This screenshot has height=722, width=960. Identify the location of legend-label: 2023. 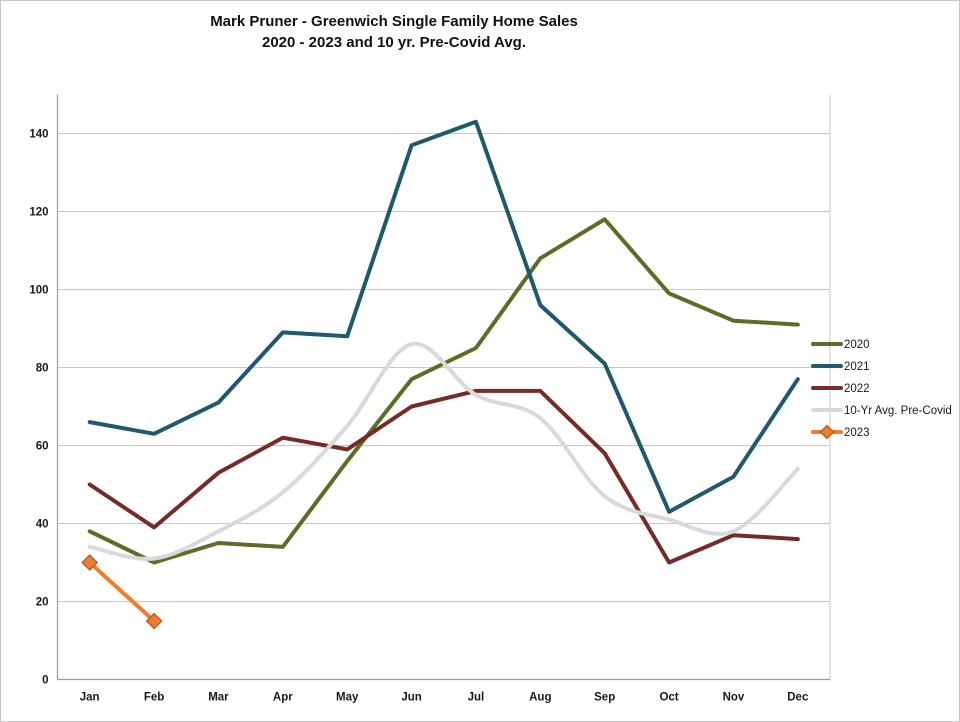
(857, 433).